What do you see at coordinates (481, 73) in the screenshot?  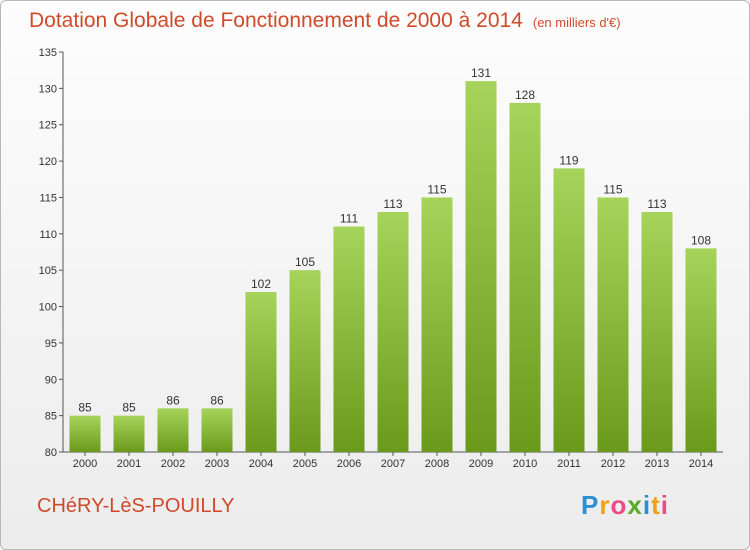 I see `data-label-2009: 131` at bounding box center [481, 73].